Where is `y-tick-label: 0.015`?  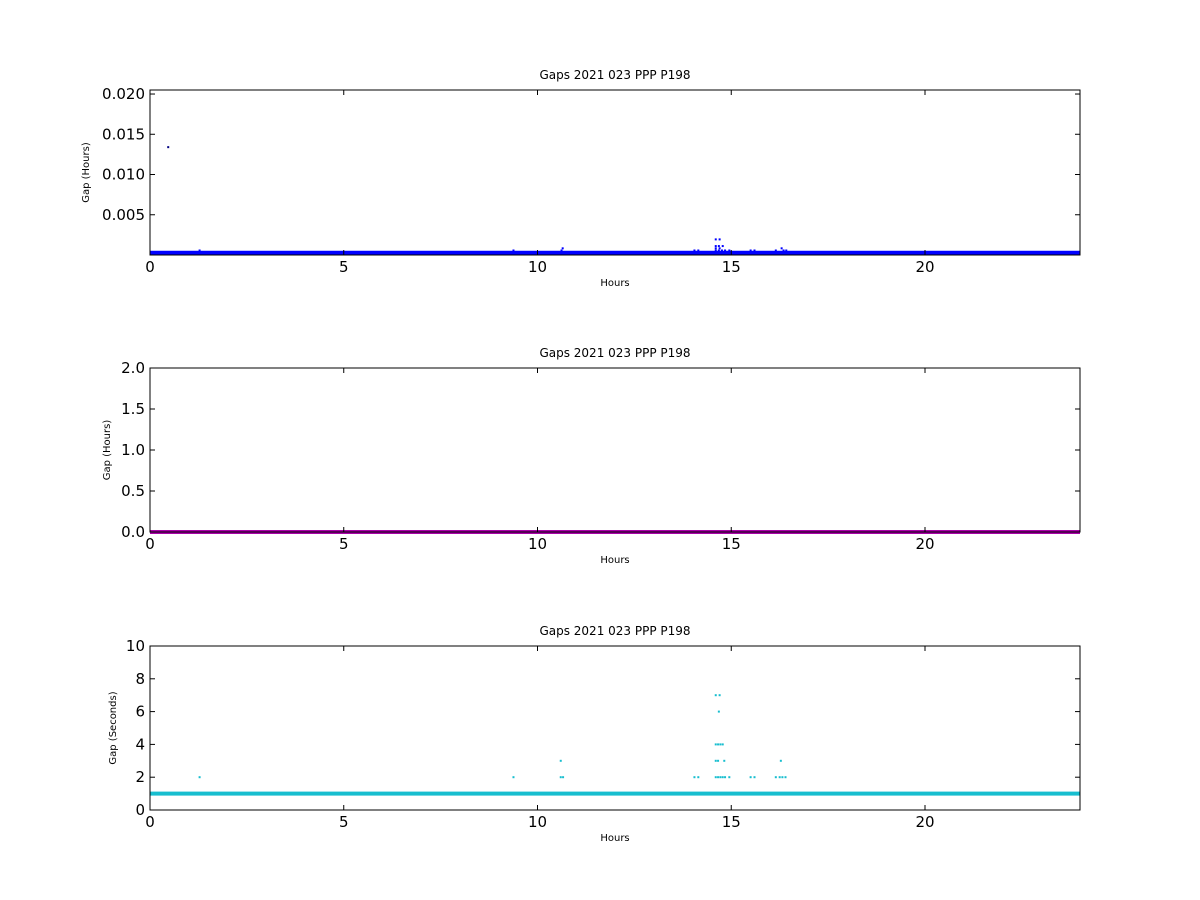 y-tick-label: 0.015 is located at coordinates (123, 134).